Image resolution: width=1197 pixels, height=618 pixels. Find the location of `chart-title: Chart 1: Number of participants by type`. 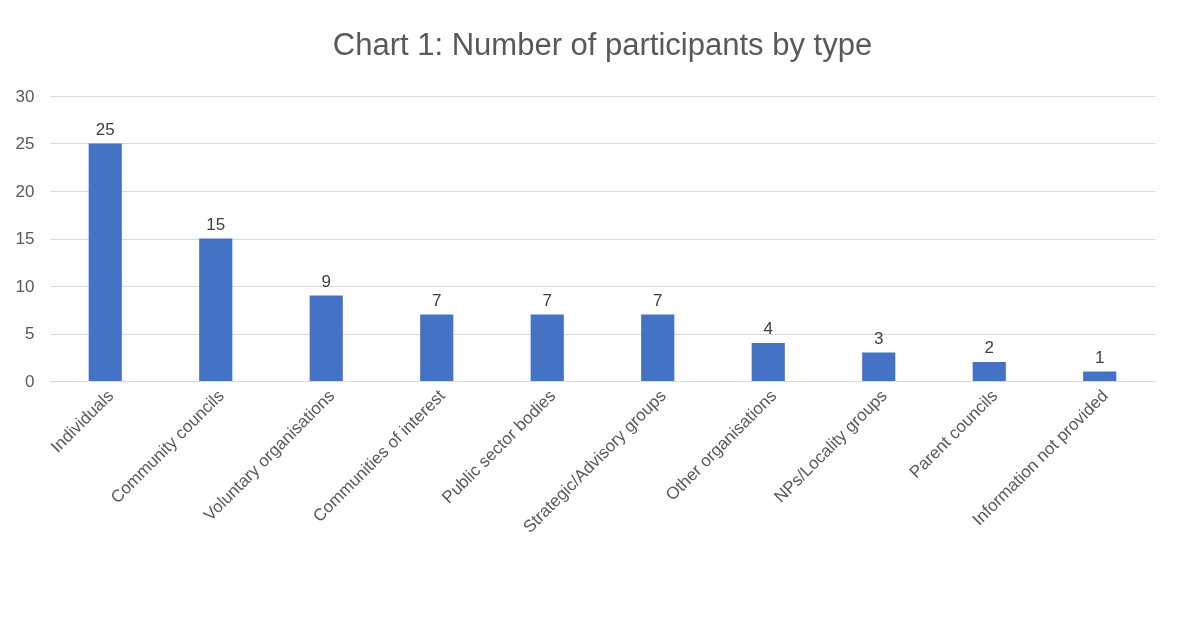

chart-title: Chart 1: Number of participants by type is located at coordinates (602, 44).